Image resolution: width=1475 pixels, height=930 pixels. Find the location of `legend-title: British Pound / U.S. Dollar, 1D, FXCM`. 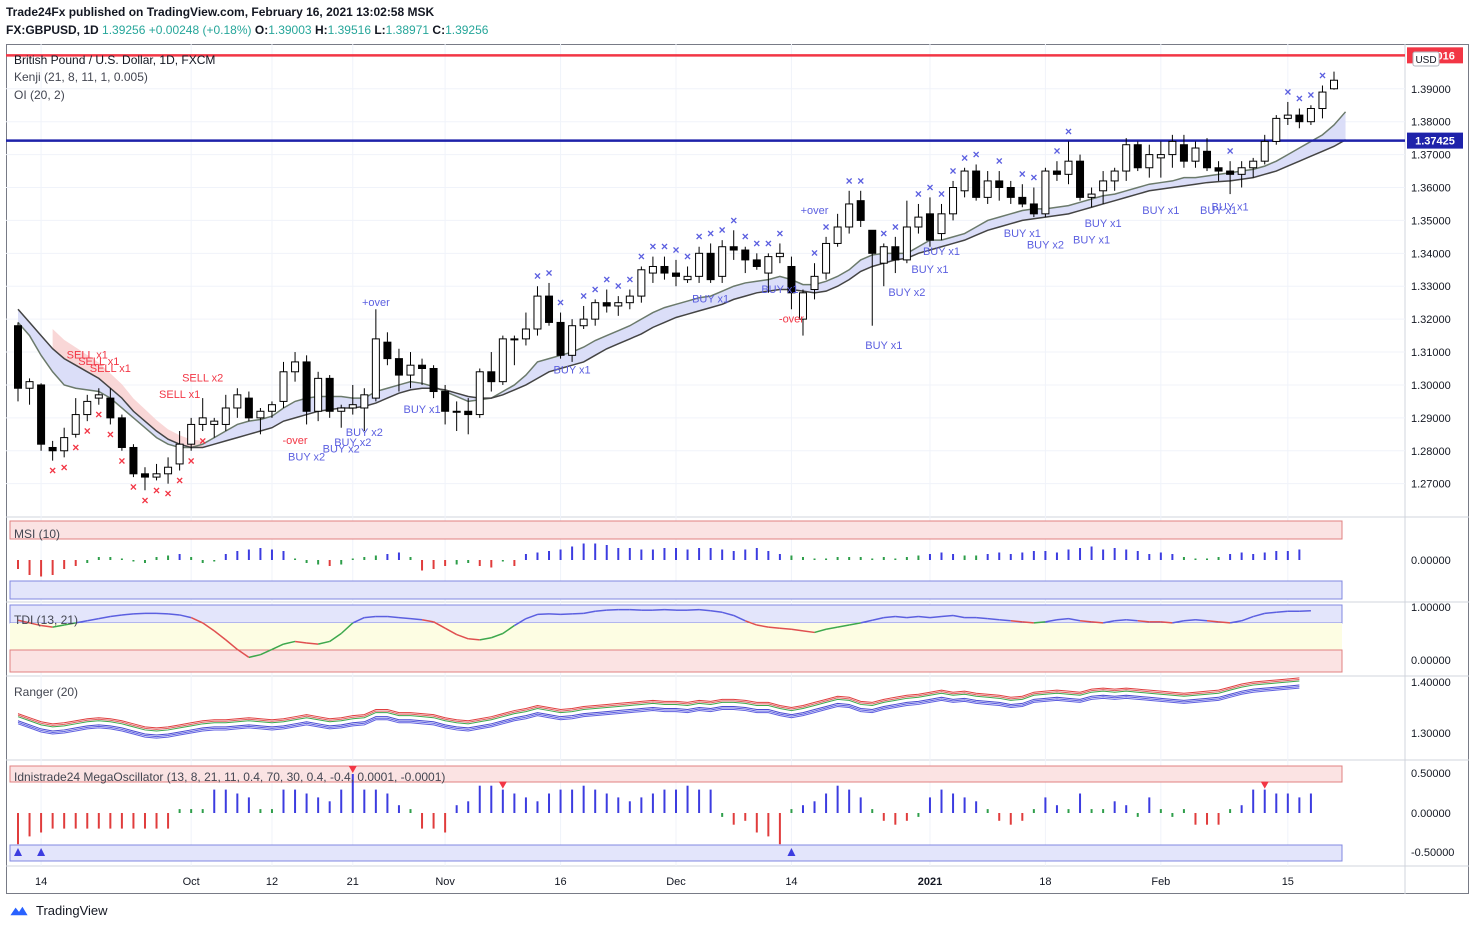

legend-title: British Pound / U.S. Dollar, 1D, FXCM is located at coordinates (115, 60).